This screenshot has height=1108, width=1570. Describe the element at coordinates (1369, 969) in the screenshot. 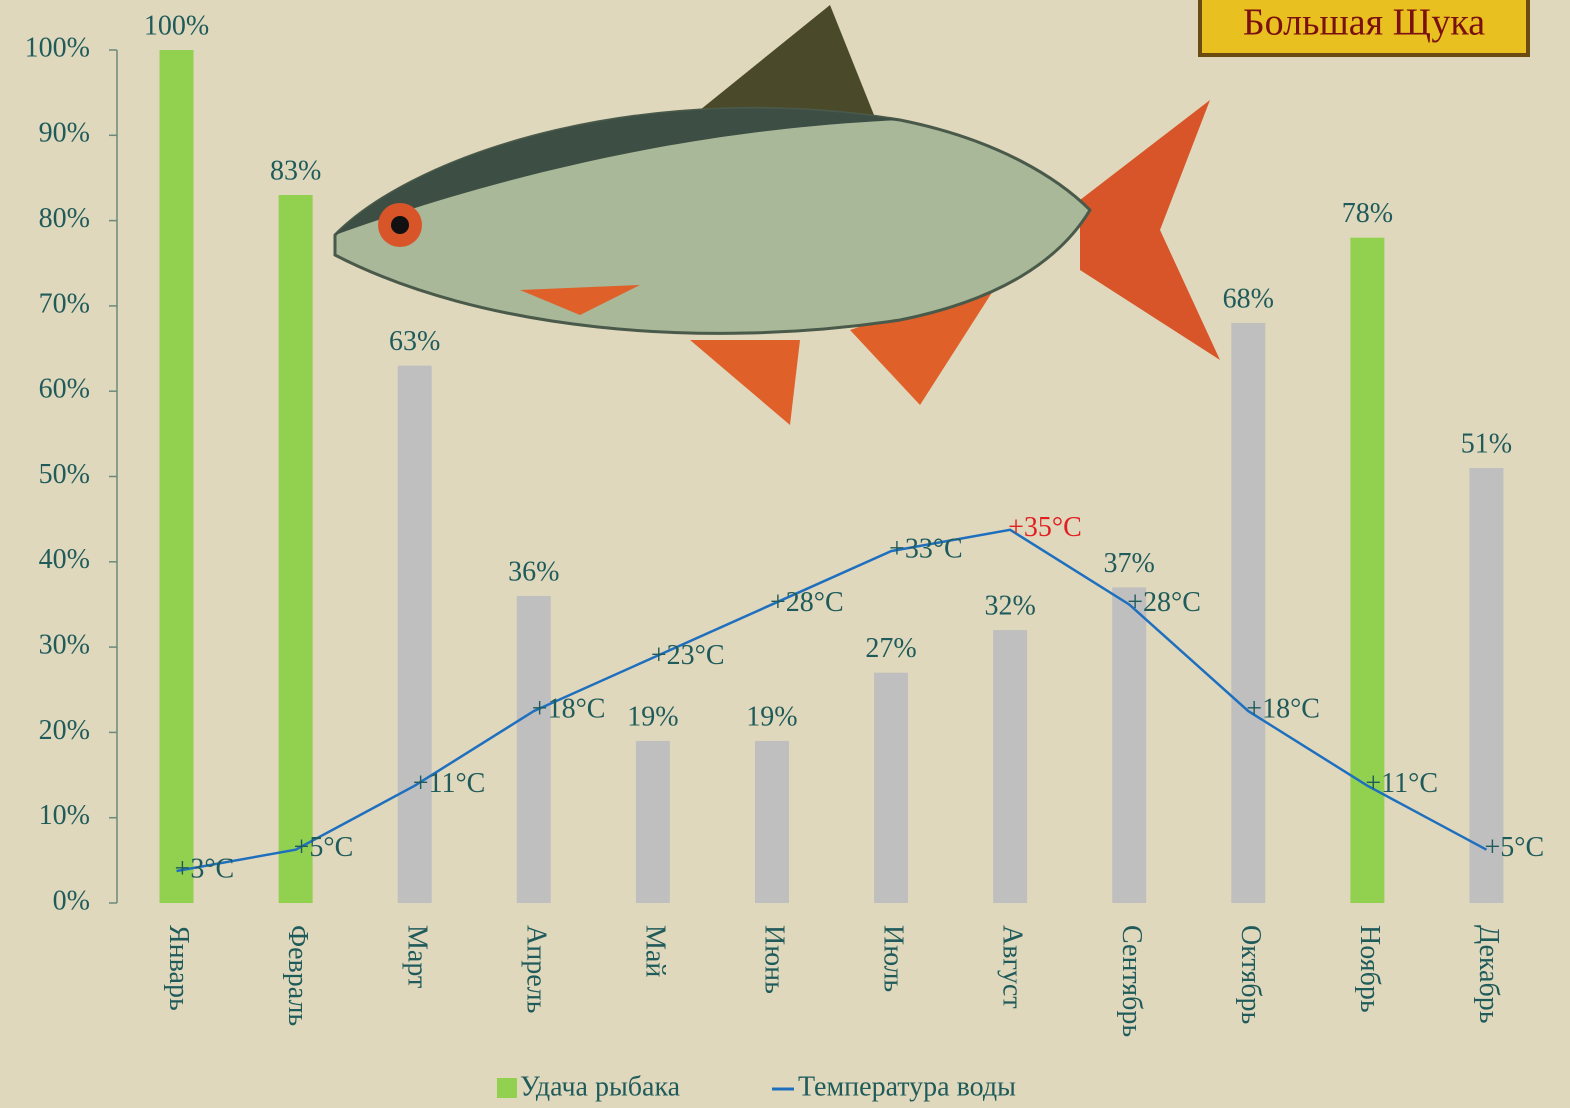

I see `x-tick-label: Ноябрь` at that location.